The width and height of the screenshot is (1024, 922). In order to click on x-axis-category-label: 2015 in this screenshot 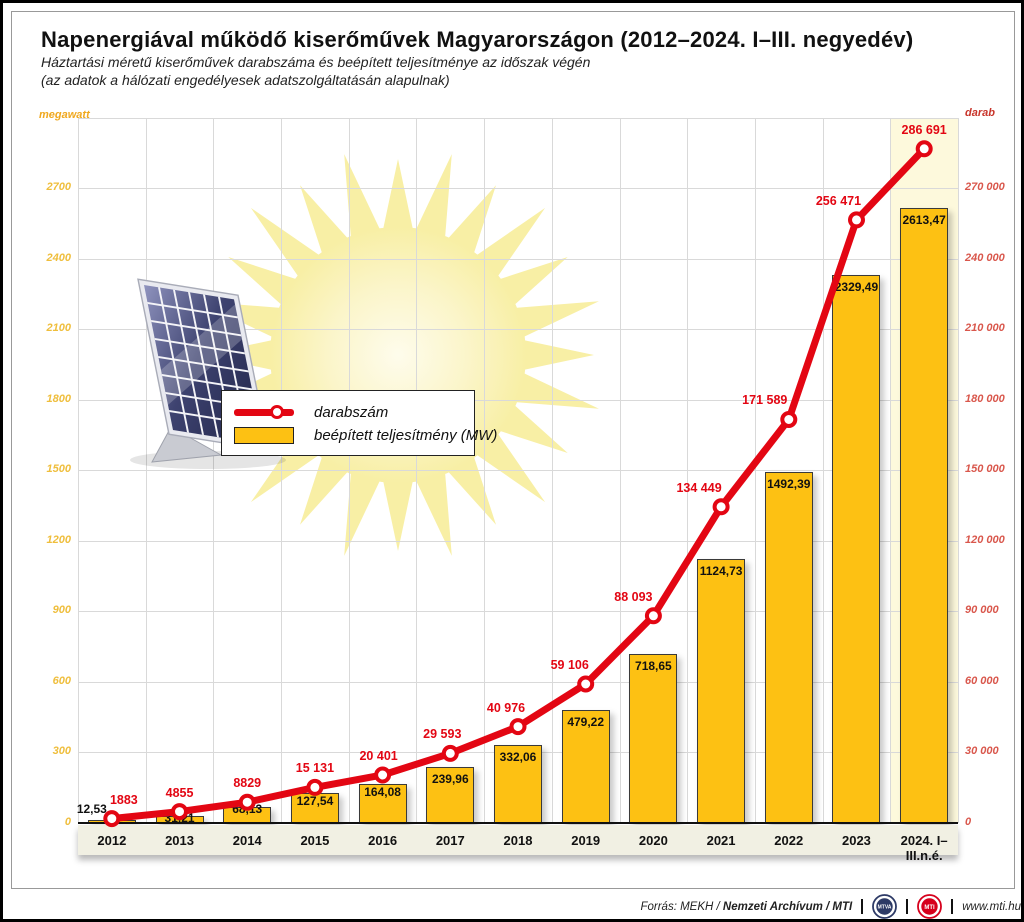, I will do `click(315, 840)`.